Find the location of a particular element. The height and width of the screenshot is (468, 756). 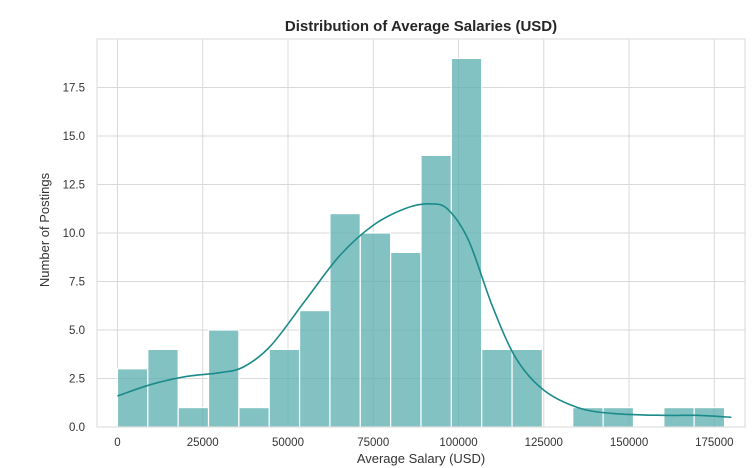

x-tick-label: 0 is located at coordinates (117, 443).